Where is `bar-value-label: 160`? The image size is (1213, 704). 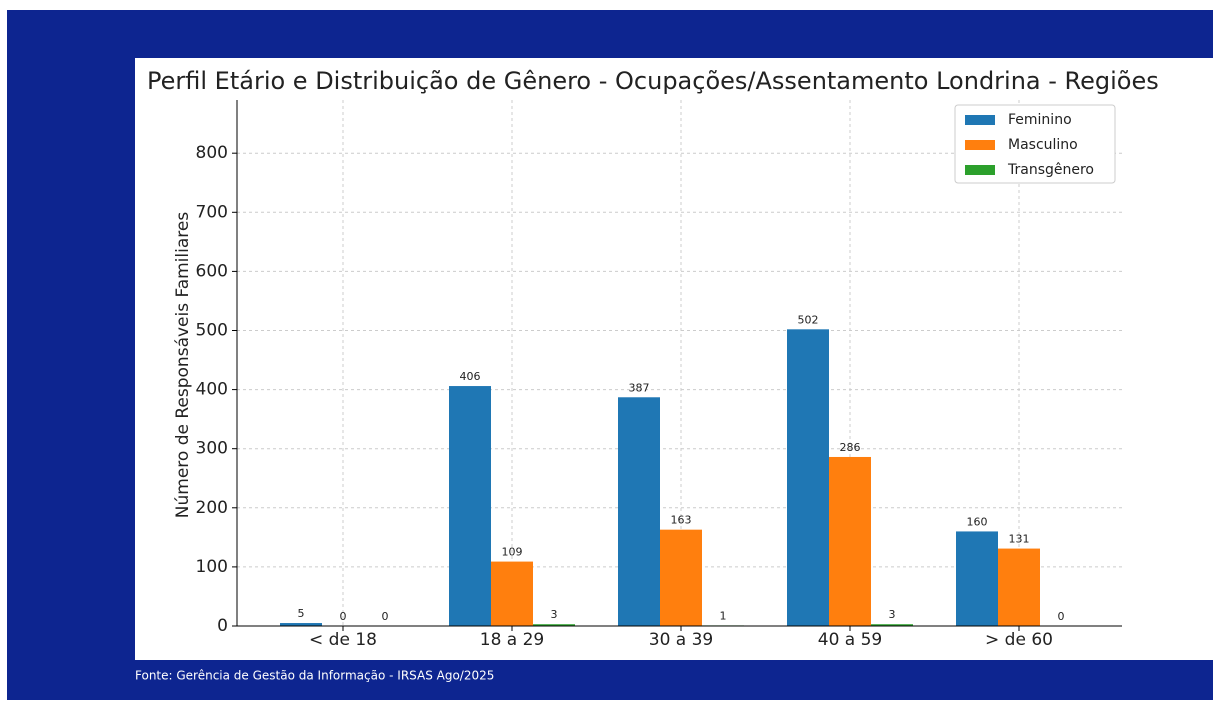
bar-value-label: 160 is located at coordinates (977, 521).